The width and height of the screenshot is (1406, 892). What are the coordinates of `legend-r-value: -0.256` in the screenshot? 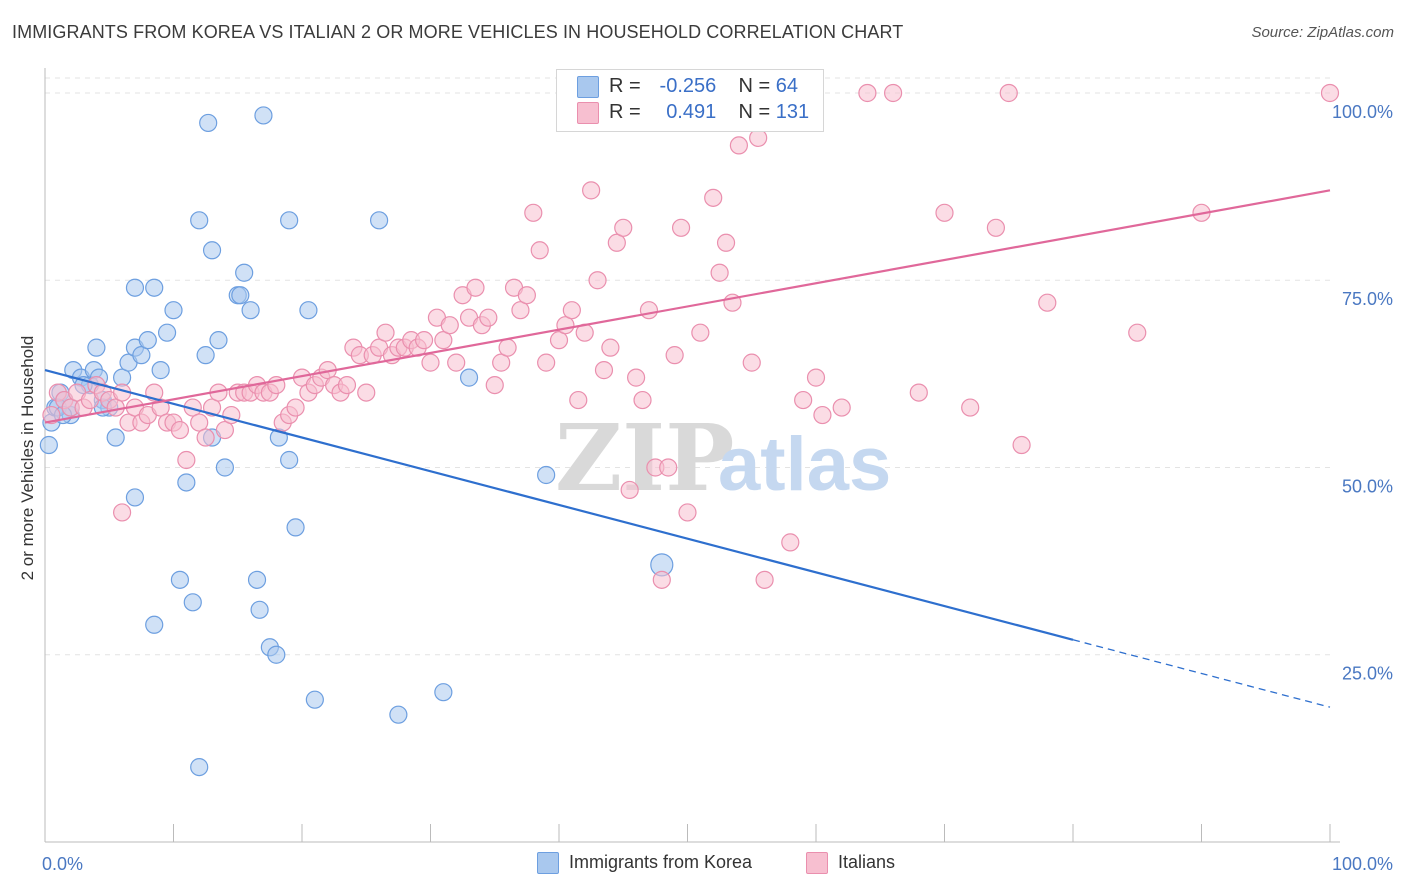 It's located at (688, 86).